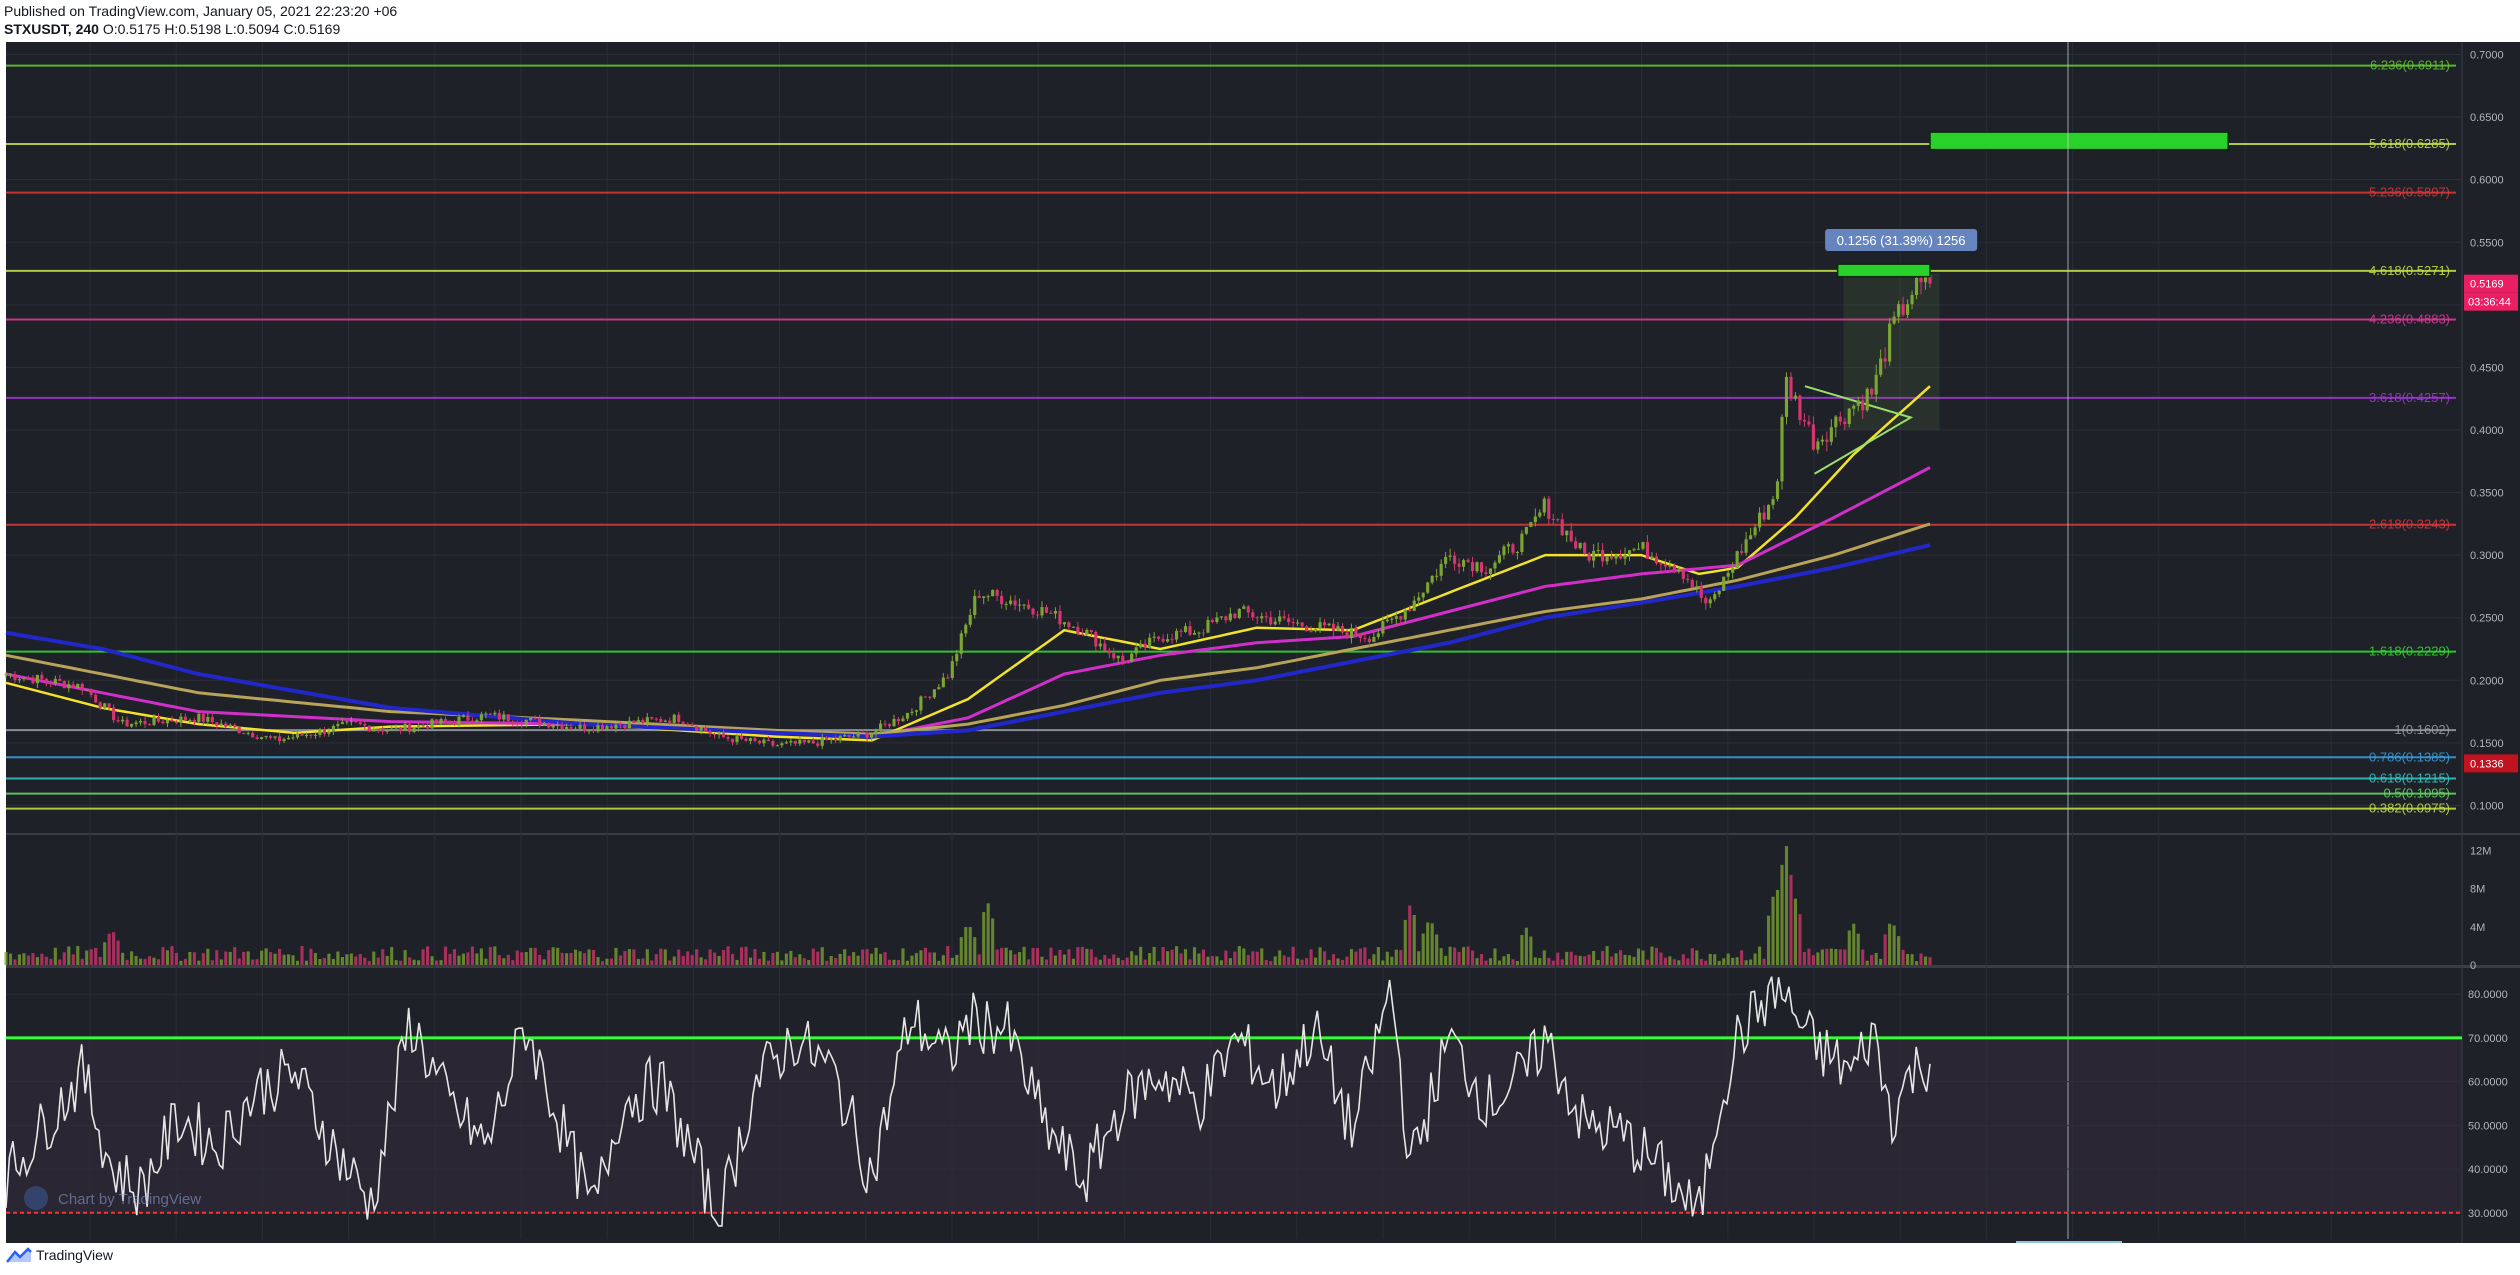  I want to click on countdown-bg, so click(2491, 301).